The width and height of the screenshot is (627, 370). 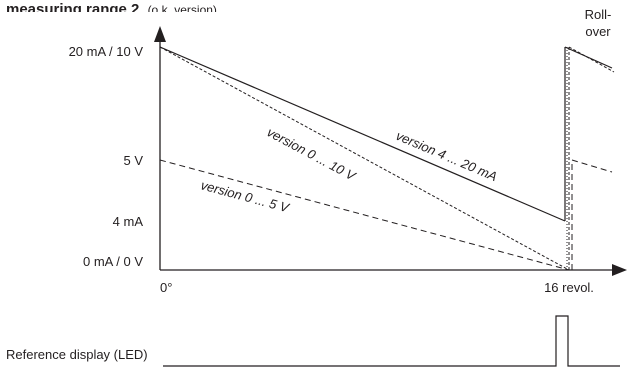 What do you see at coordinates (133, 160) in the screenshot?
I see `y-label-5V: 5 V` at bounding box center [133, 160].